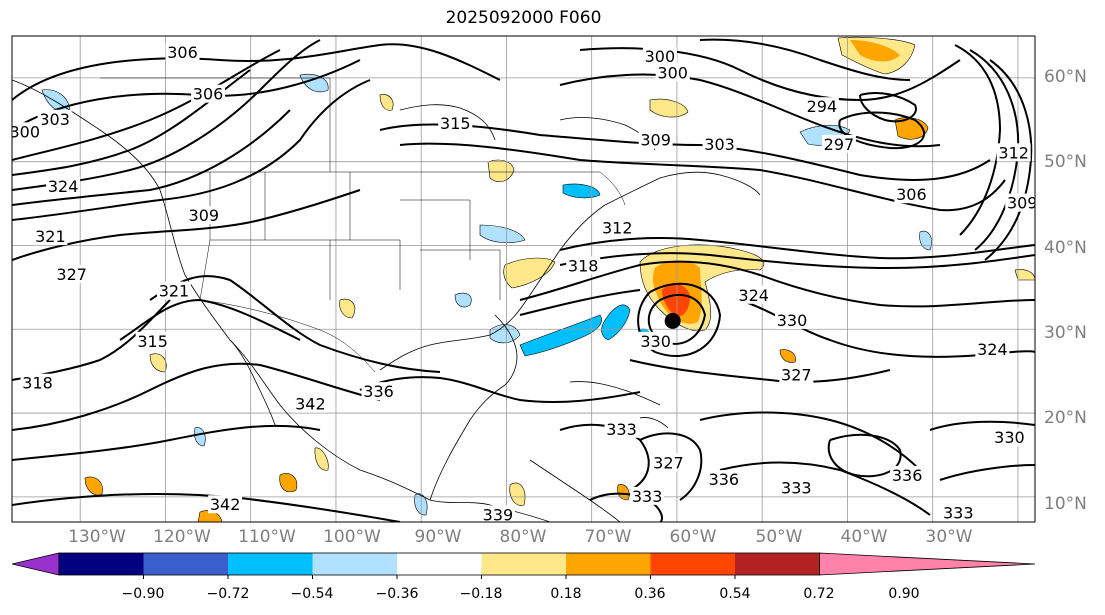 The width and height of the screenshot is (1105, 615). I want to click on contour-label: 339, so click(498, 514).